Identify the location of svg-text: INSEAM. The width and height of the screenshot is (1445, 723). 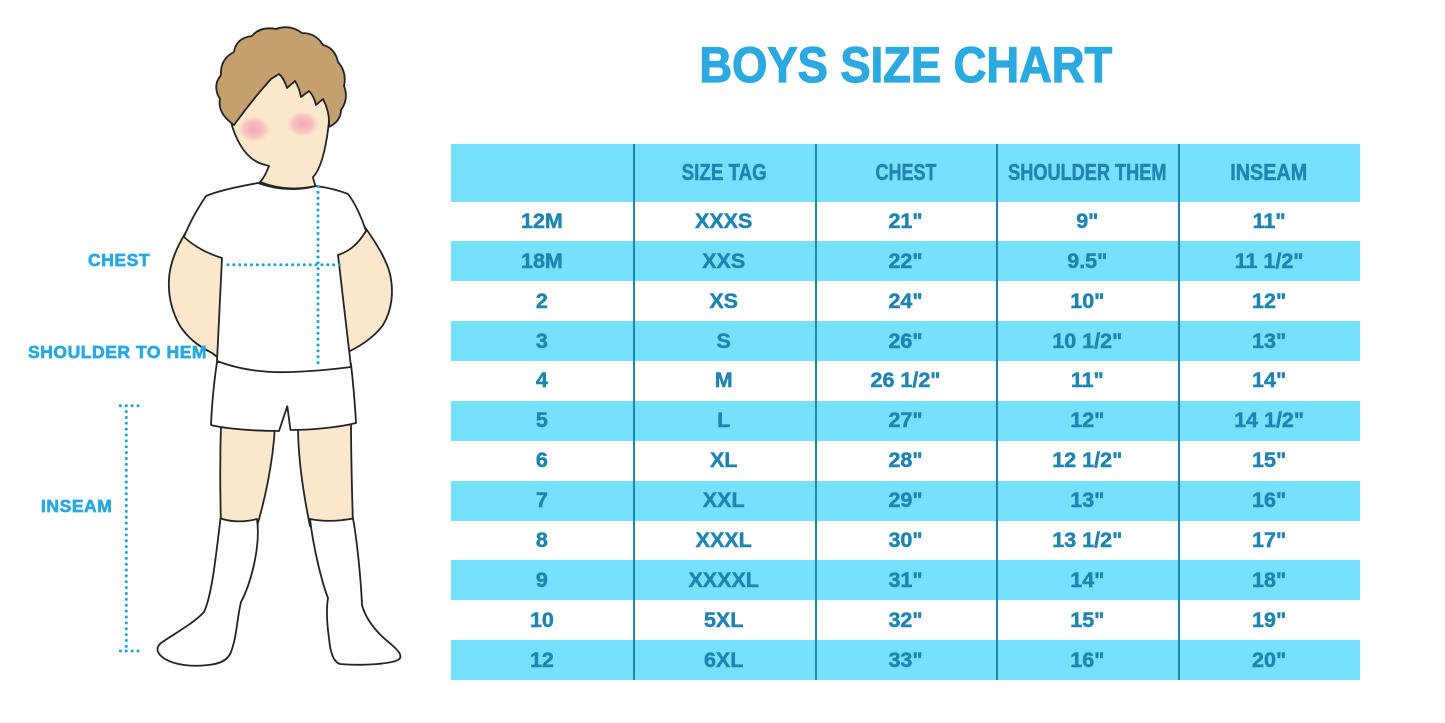
(76, 506).